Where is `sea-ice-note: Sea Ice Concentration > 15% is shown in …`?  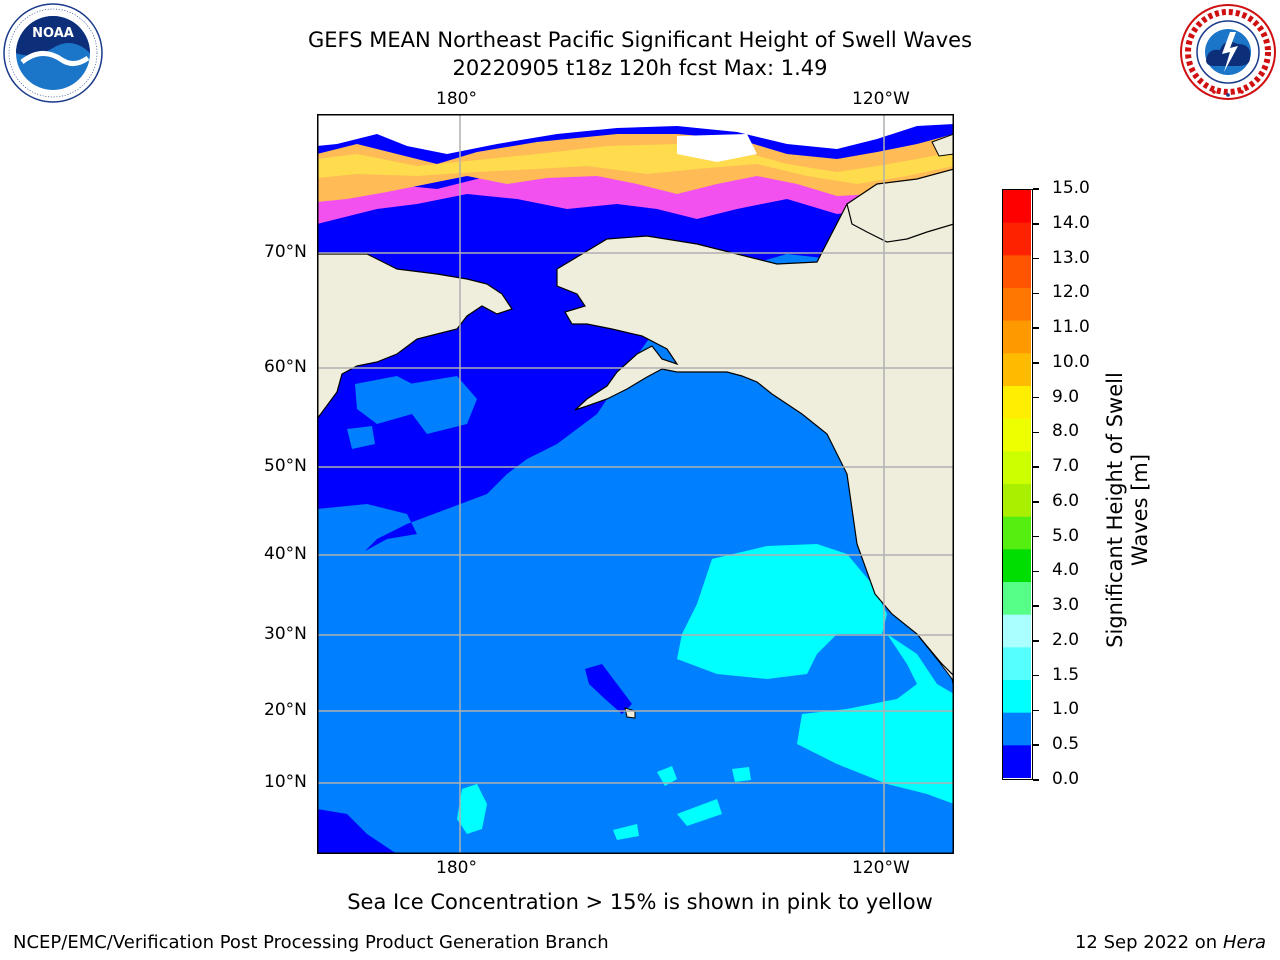 sea-ice-note: Sea Ice Concentration > 15% is shown in … is located at coordinates (640, 902).